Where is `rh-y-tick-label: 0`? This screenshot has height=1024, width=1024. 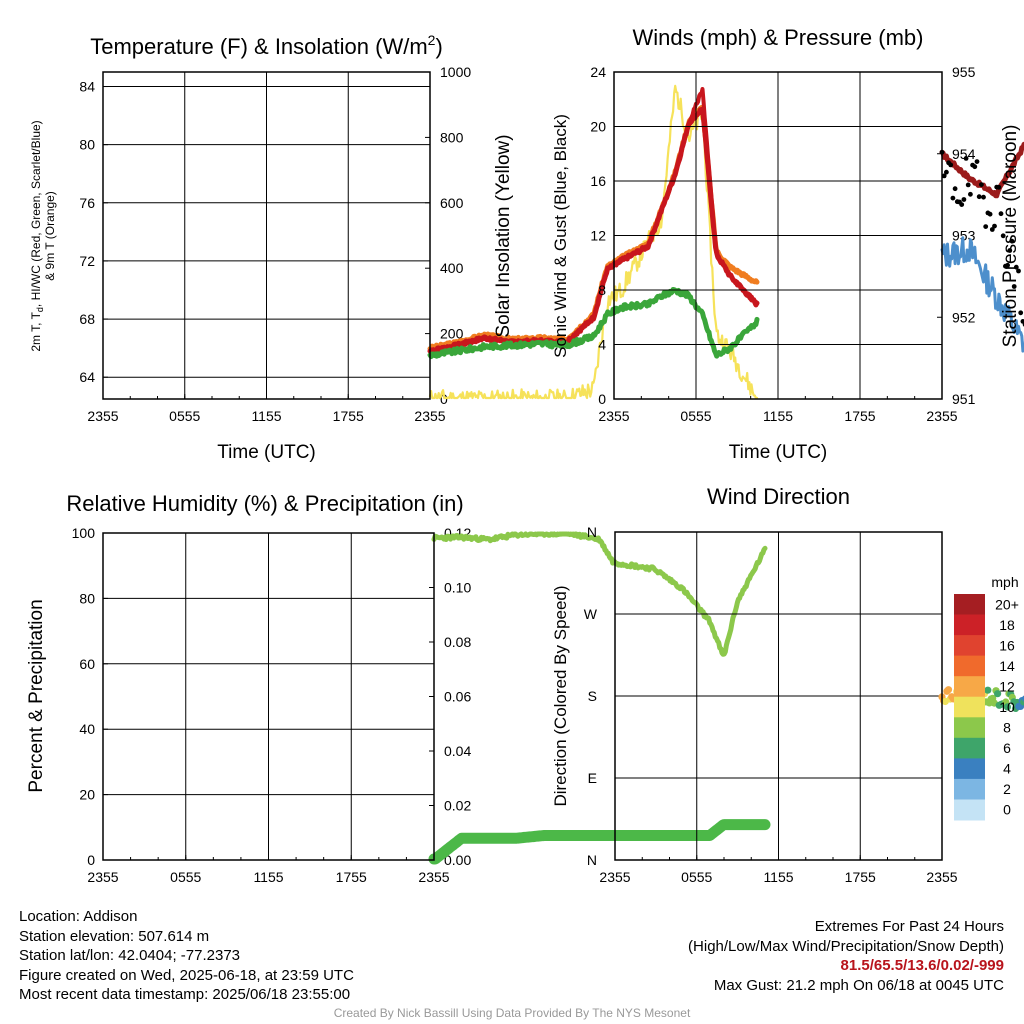
rh-y-tick-label: 0 is located at coordinates (91, 860).